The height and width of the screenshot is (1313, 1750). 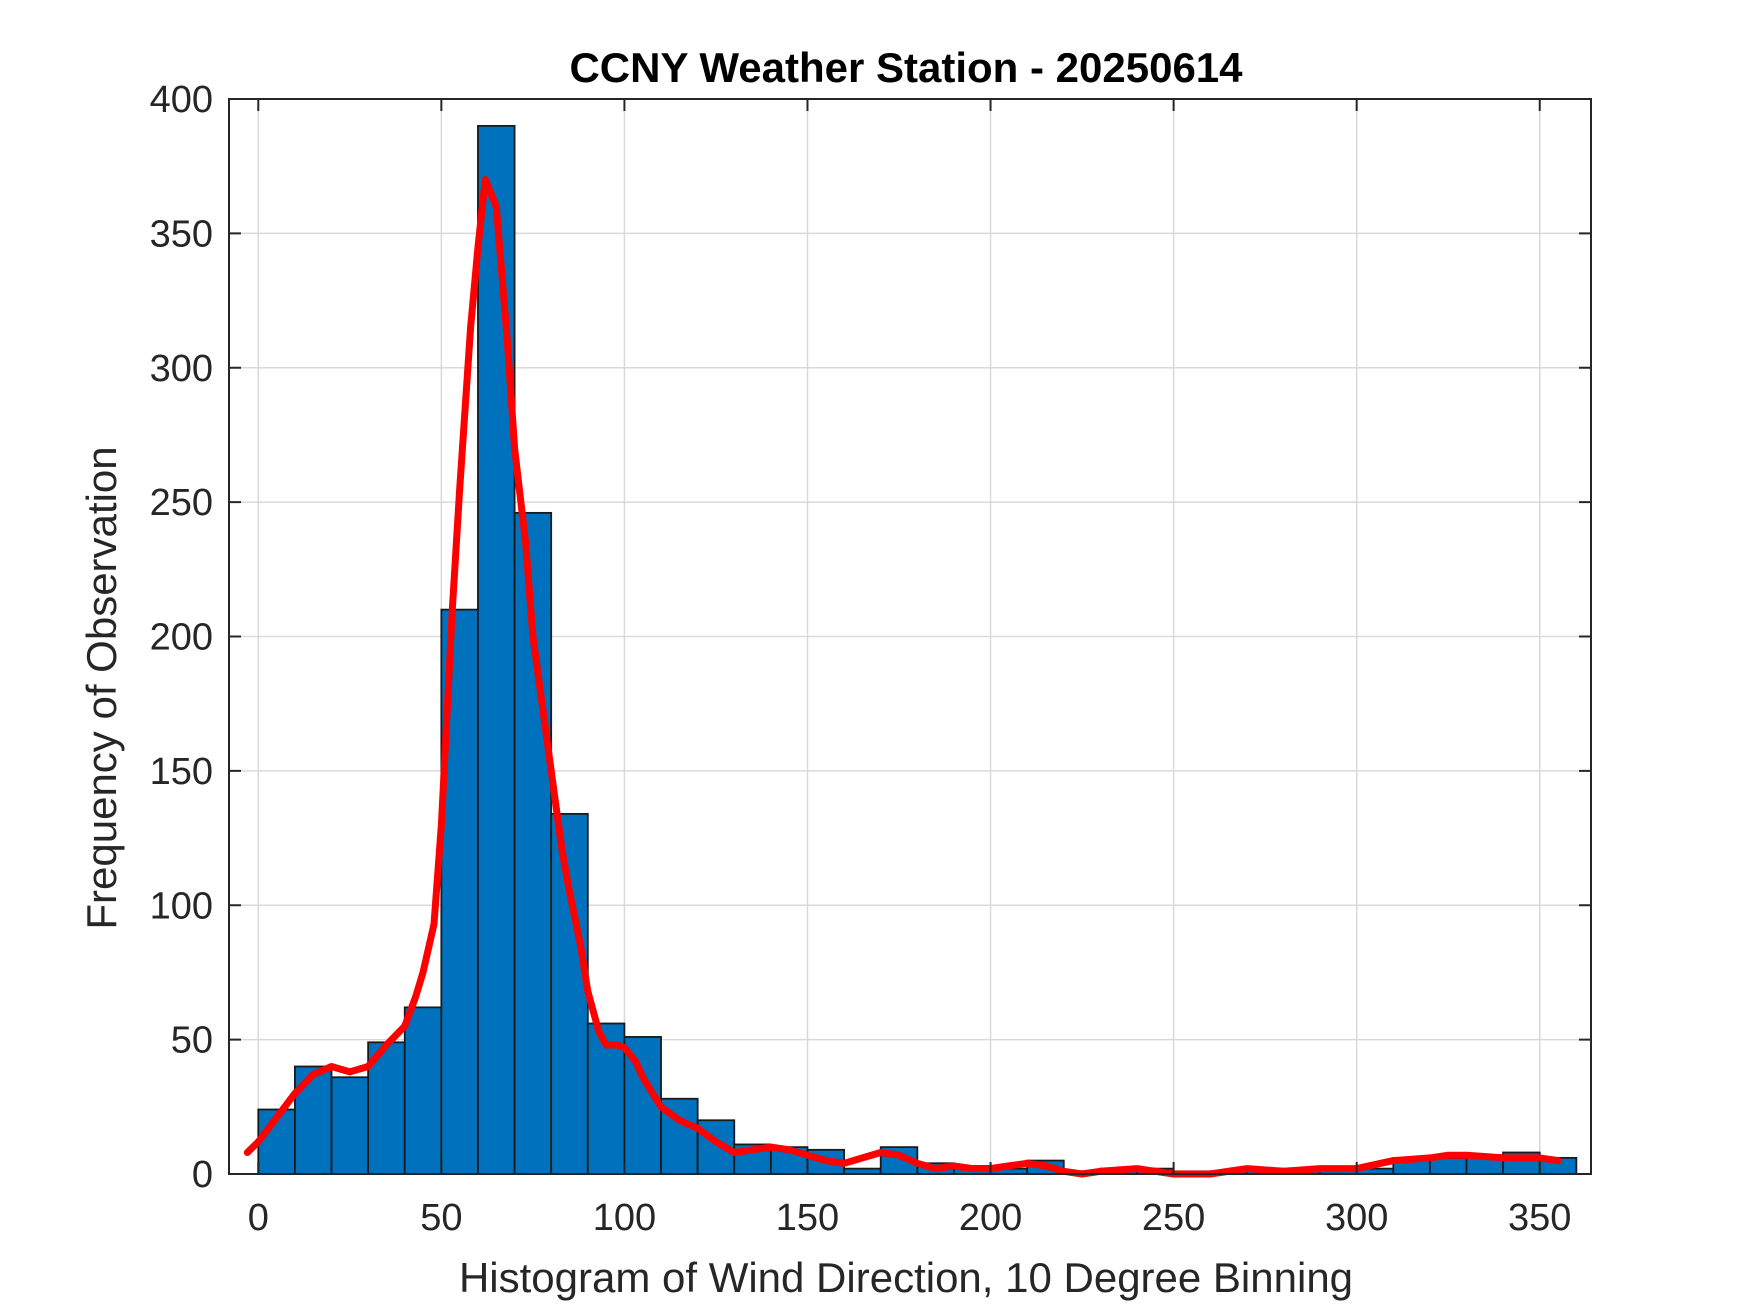 I want to click on x-tick-label: 350, so click(x=1539, y=1218).